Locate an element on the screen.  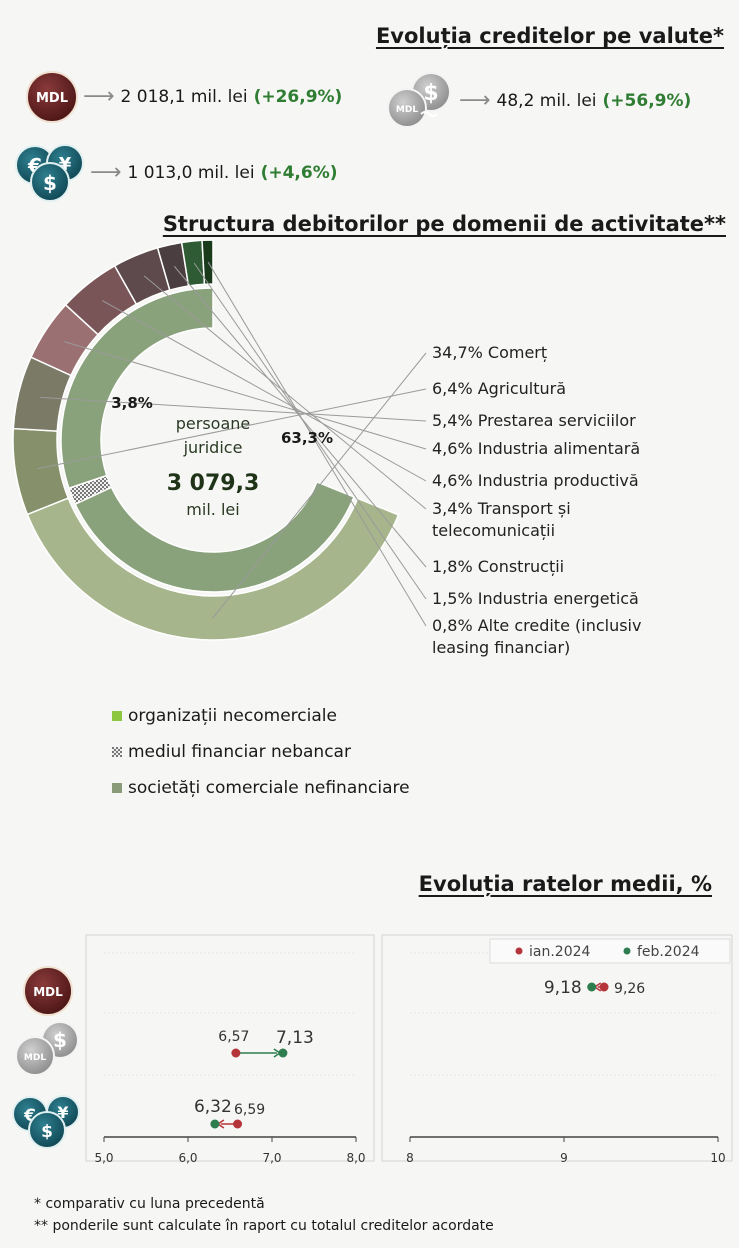
row-icon-foreign: € ¥ $ is located at coordinates (46, 1122).